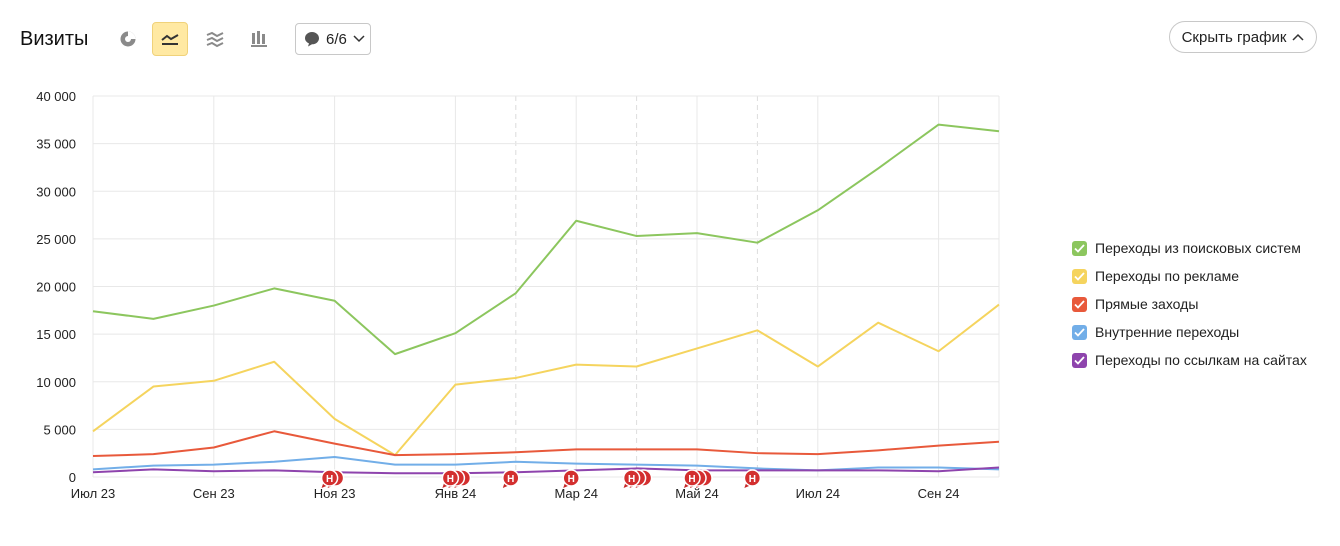  What do you see at coordinates (697, 493) in the screenshot?
I see `x-tick-label: Май 24` at bounding box center [697, 493].